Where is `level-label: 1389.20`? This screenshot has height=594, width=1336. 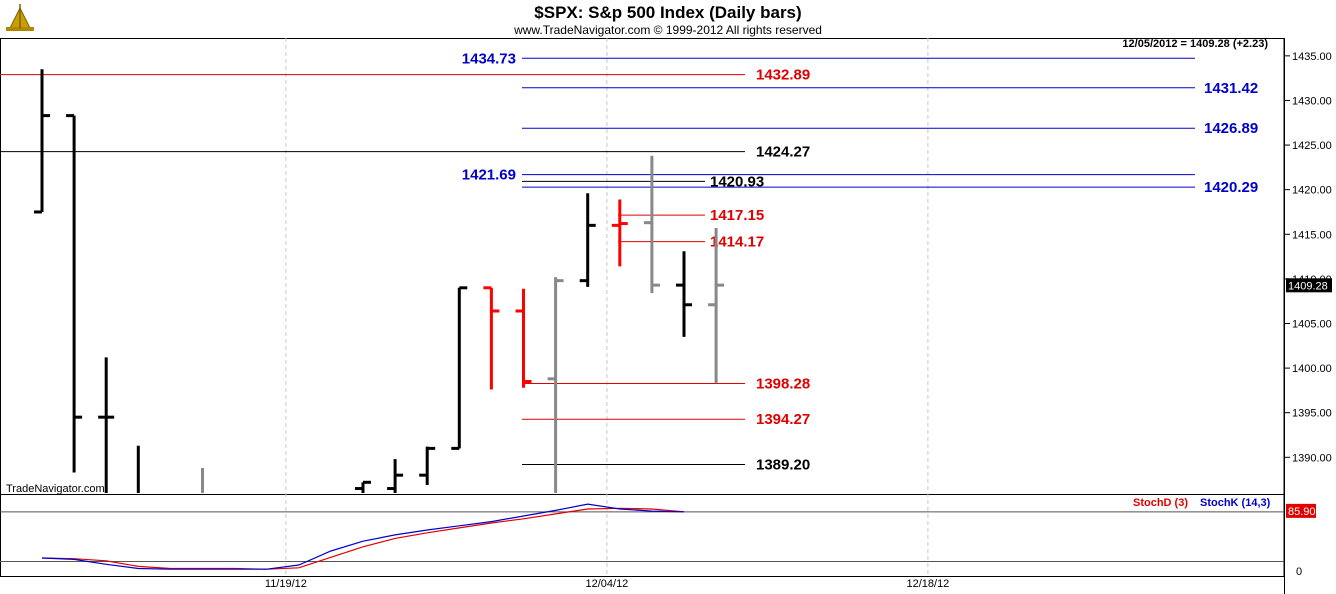 level-label: 1389.20 is located at coordinates (783, 464).